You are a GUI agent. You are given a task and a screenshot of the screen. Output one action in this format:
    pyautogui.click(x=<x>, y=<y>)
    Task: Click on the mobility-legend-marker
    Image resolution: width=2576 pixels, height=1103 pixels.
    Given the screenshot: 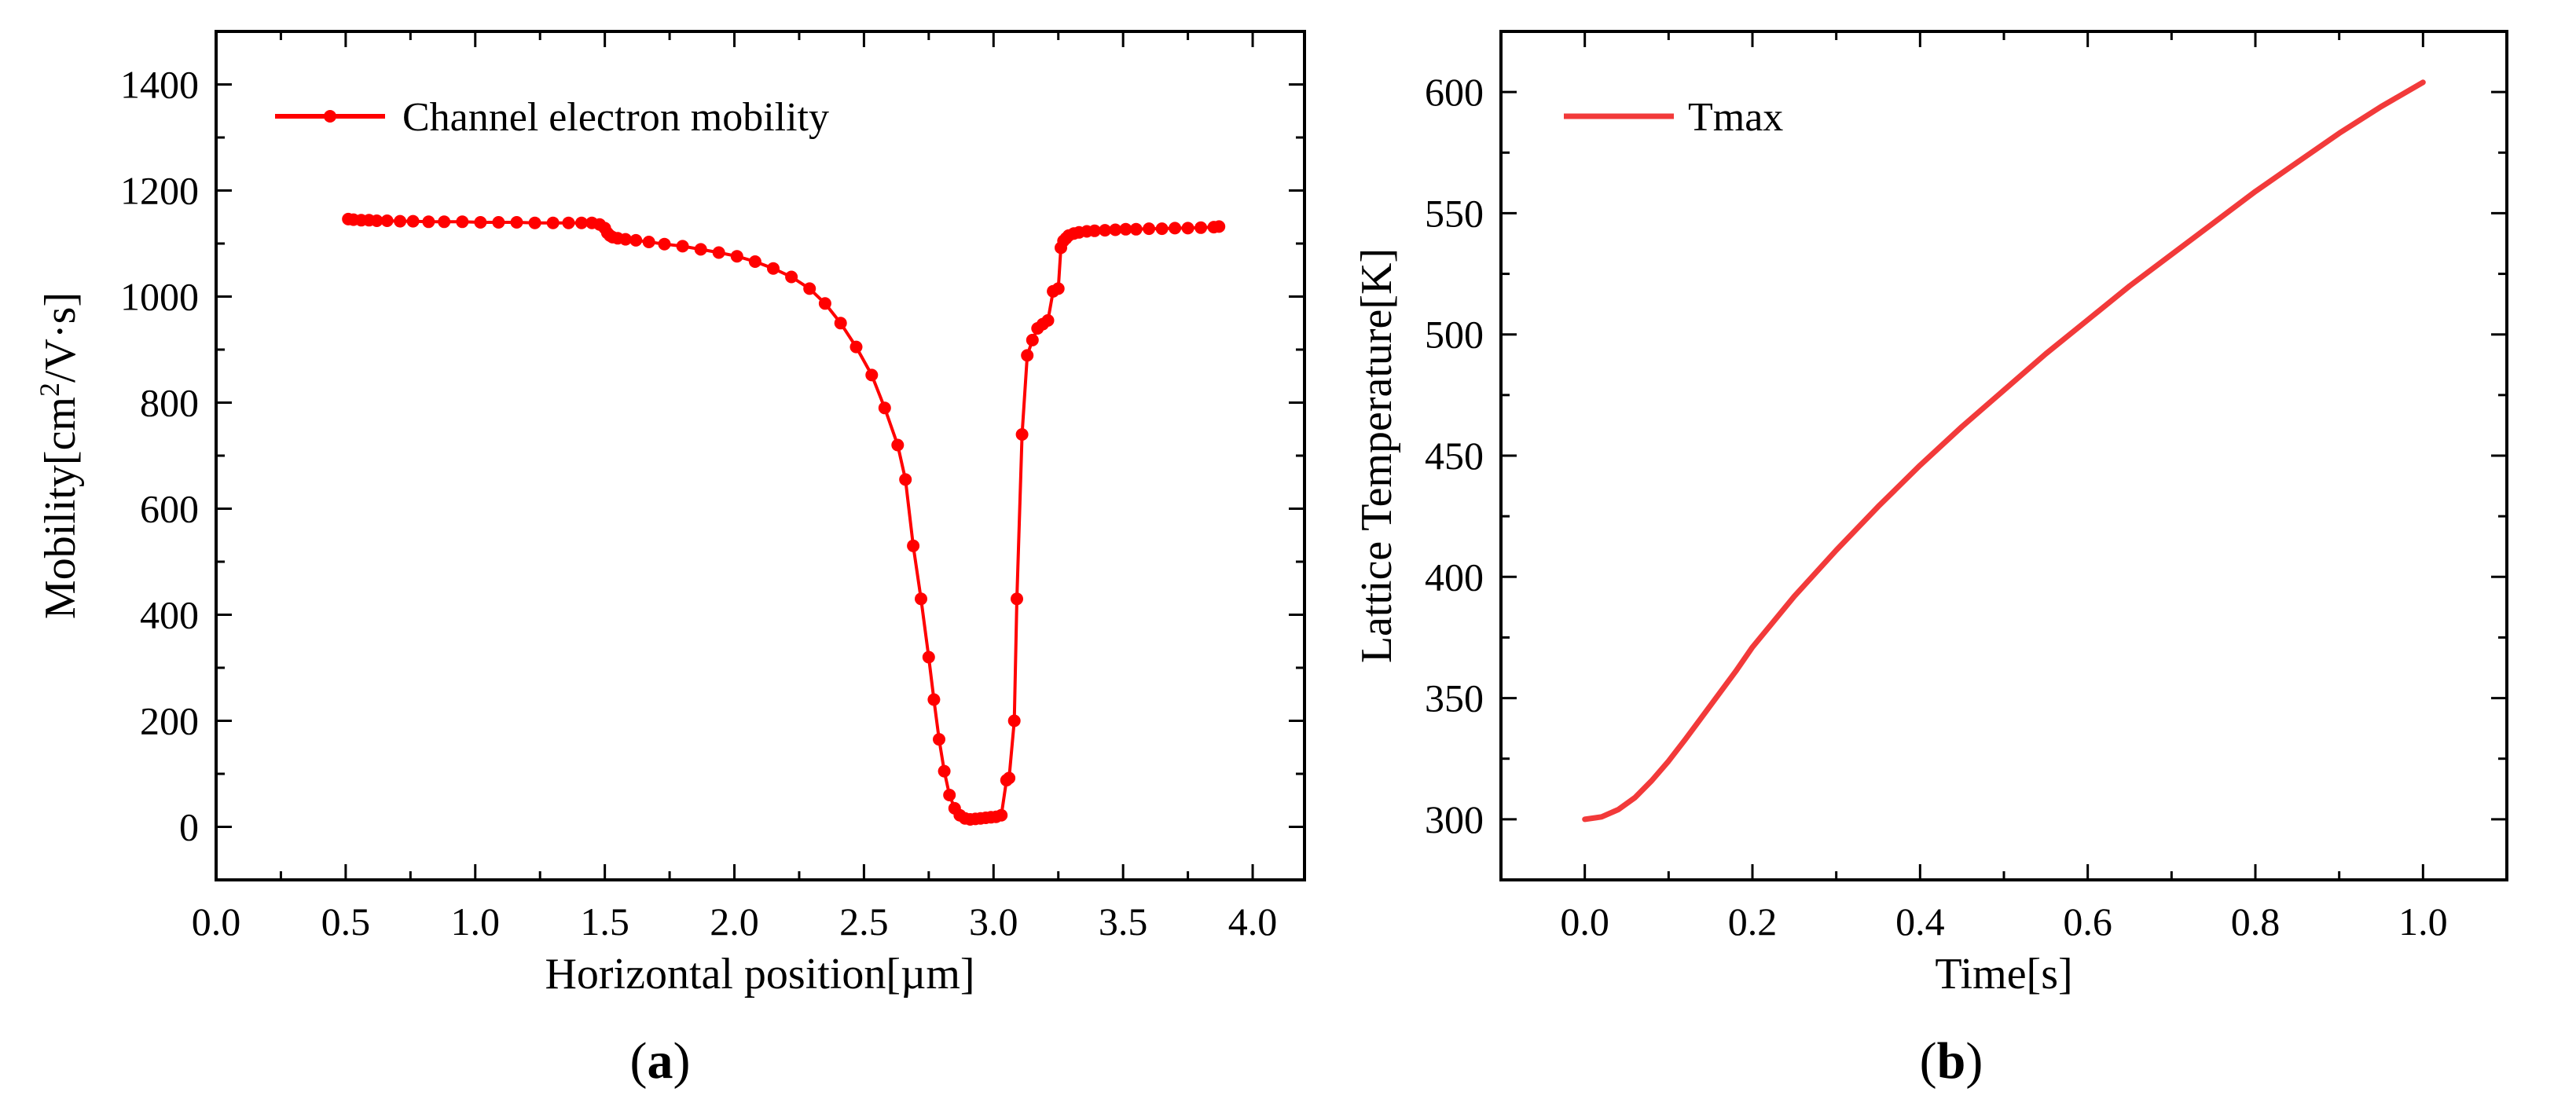 What is the action you would take?
    pyautogui.click(x=330, y=116)
    